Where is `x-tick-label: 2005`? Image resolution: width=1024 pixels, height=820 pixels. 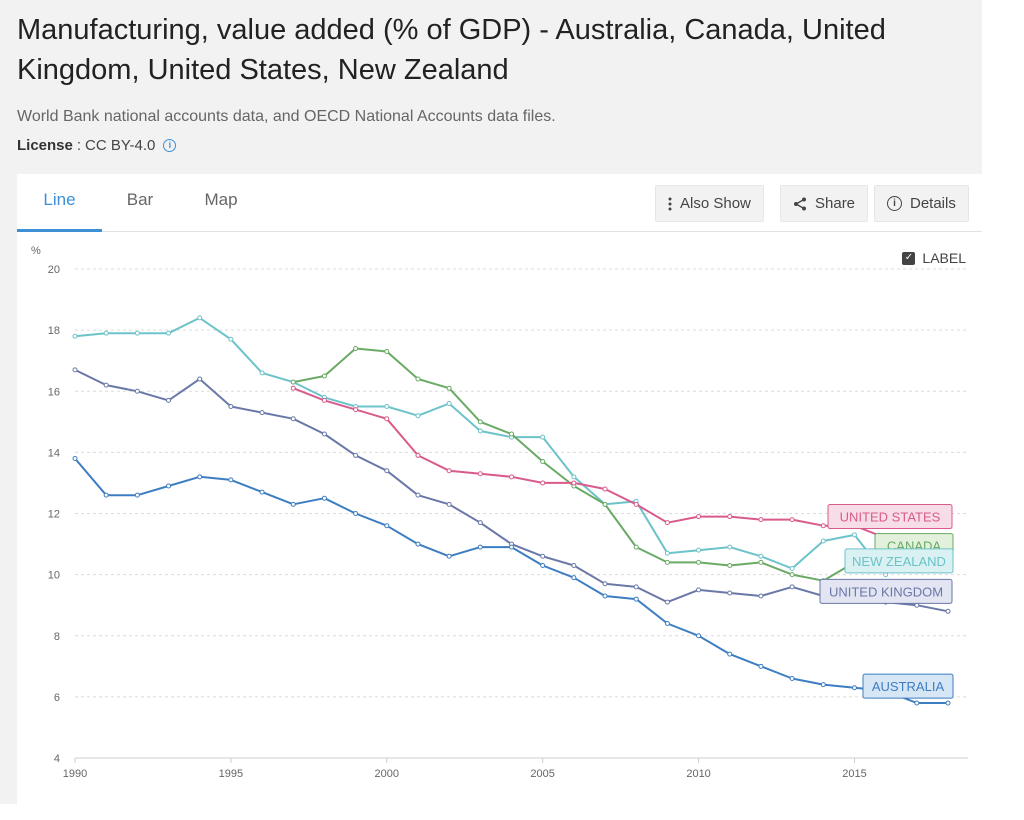
x-tick-label: 2005 is located at coordinates (542, 774).